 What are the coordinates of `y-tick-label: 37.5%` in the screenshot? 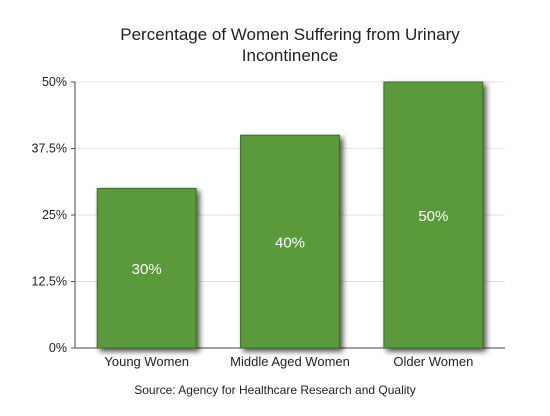 It's located at (49, 149).